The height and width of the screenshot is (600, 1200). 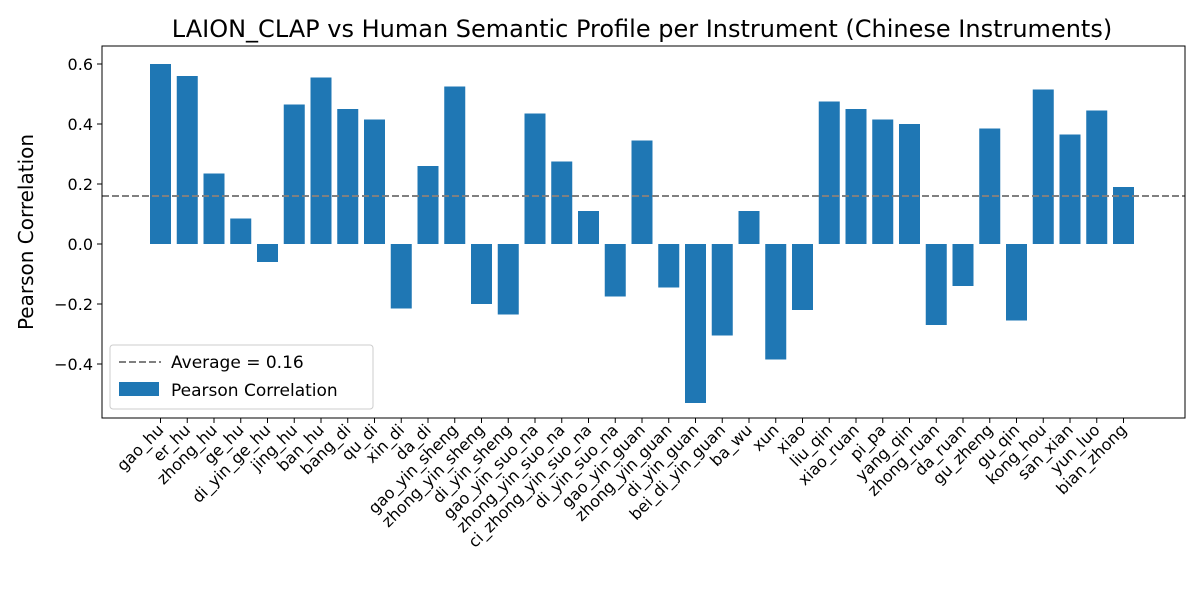 What do you see at coordinates (80, 64) in the screenshot?
I see `y-tick-label: 0.6` at bounding box center [80, 64].